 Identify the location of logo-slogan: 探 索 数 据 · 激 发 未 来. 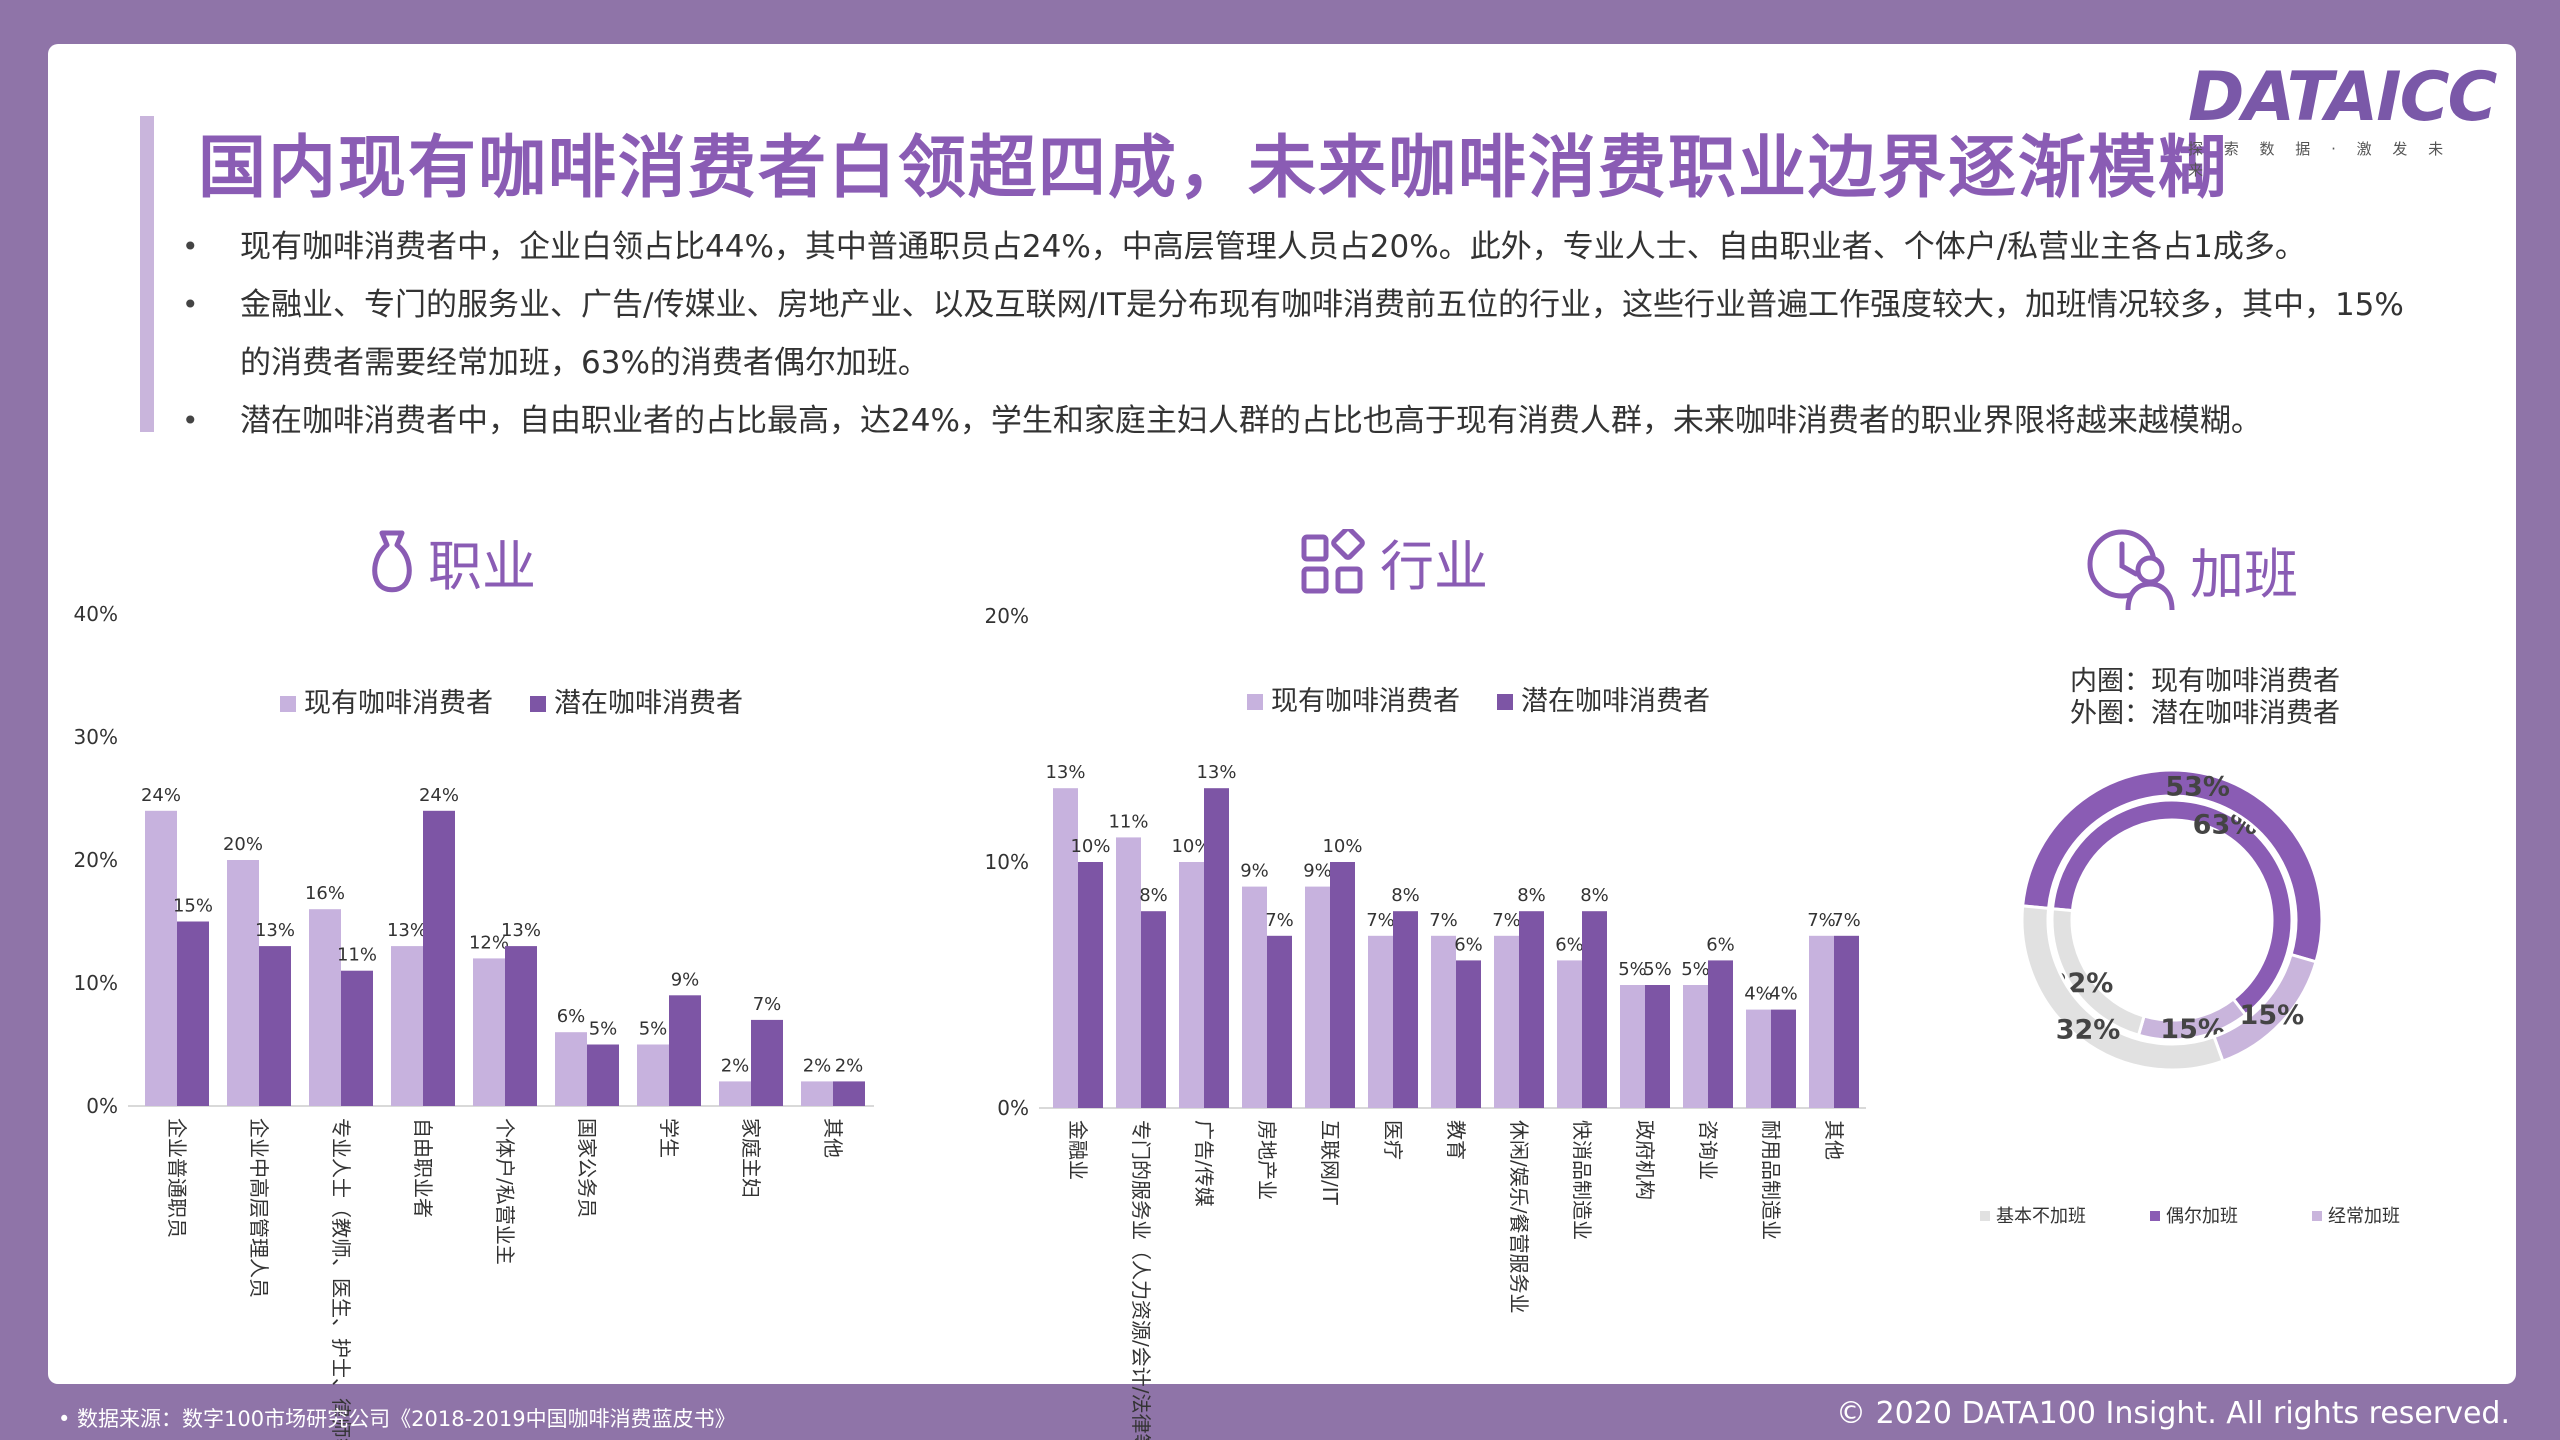
(2320, 159).